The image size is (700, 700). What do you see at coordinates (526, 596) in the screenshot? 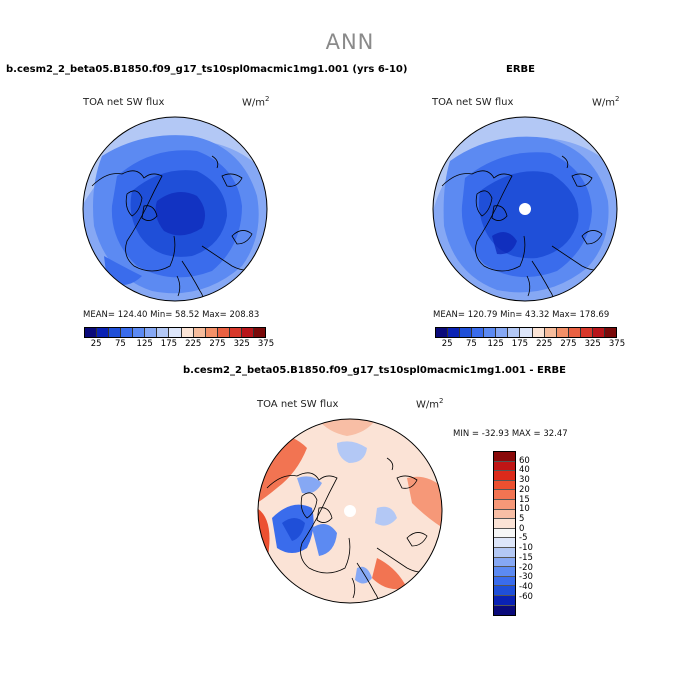
I see `colorbar-tick-label: -60` at bounding box center [526, 596].